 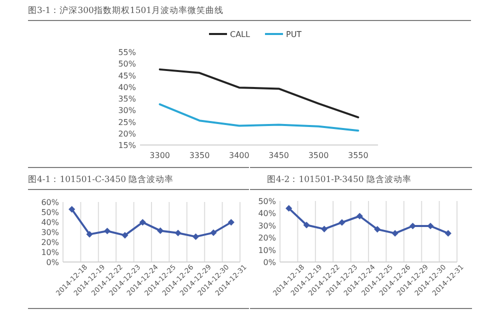 I want to click on y-tick-label: 45%, so click(x=127, y=75).